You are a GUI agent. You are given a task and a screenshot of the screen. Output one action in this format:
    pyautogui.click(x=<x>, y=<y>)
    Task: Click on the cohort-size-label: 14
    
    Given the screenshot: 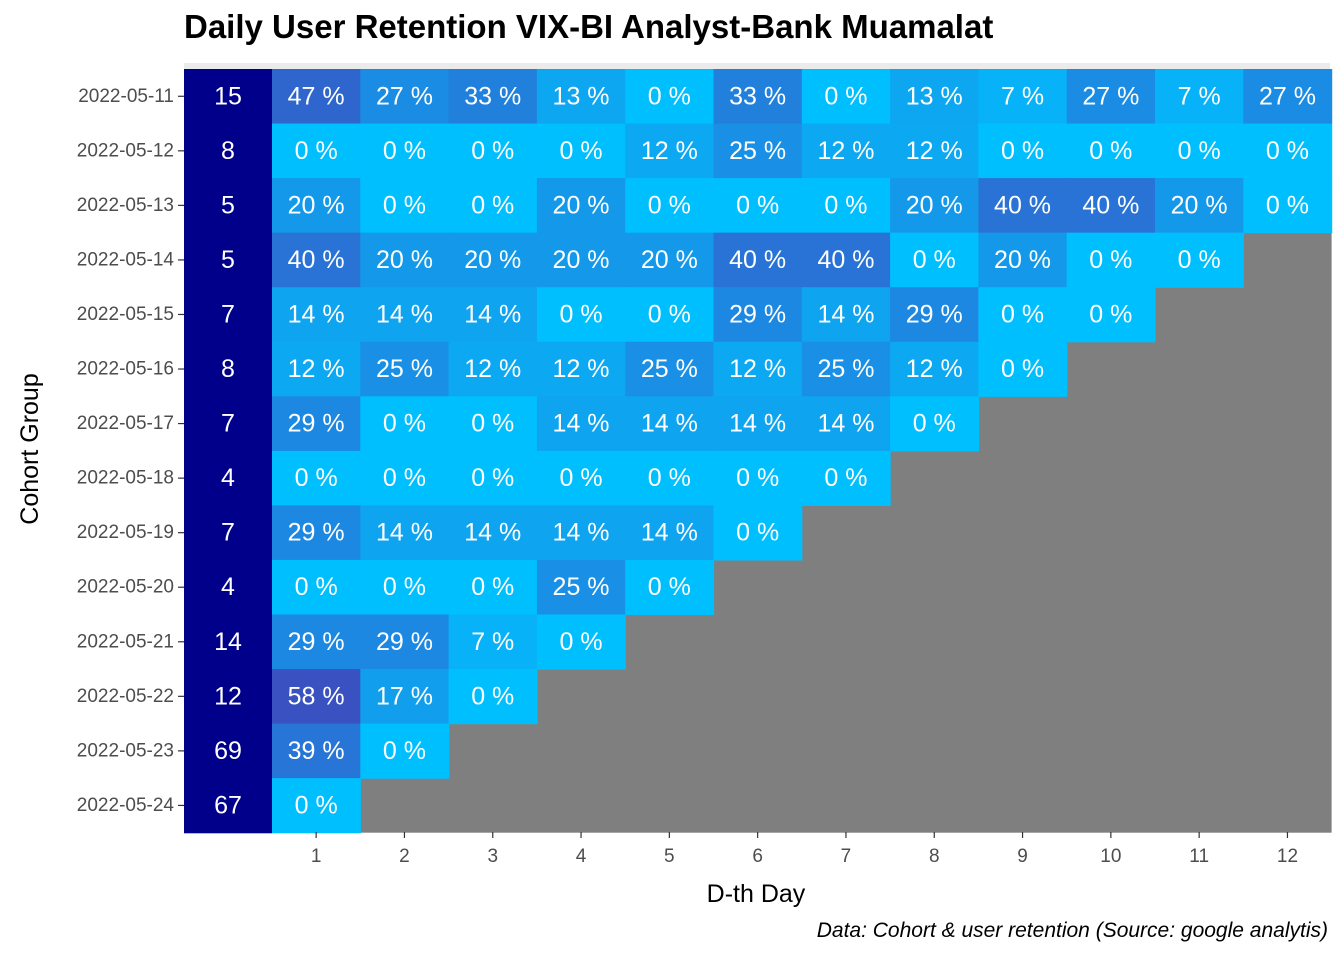 What is the action you would take?
    pyautogui.click(x=228, y=642)
    